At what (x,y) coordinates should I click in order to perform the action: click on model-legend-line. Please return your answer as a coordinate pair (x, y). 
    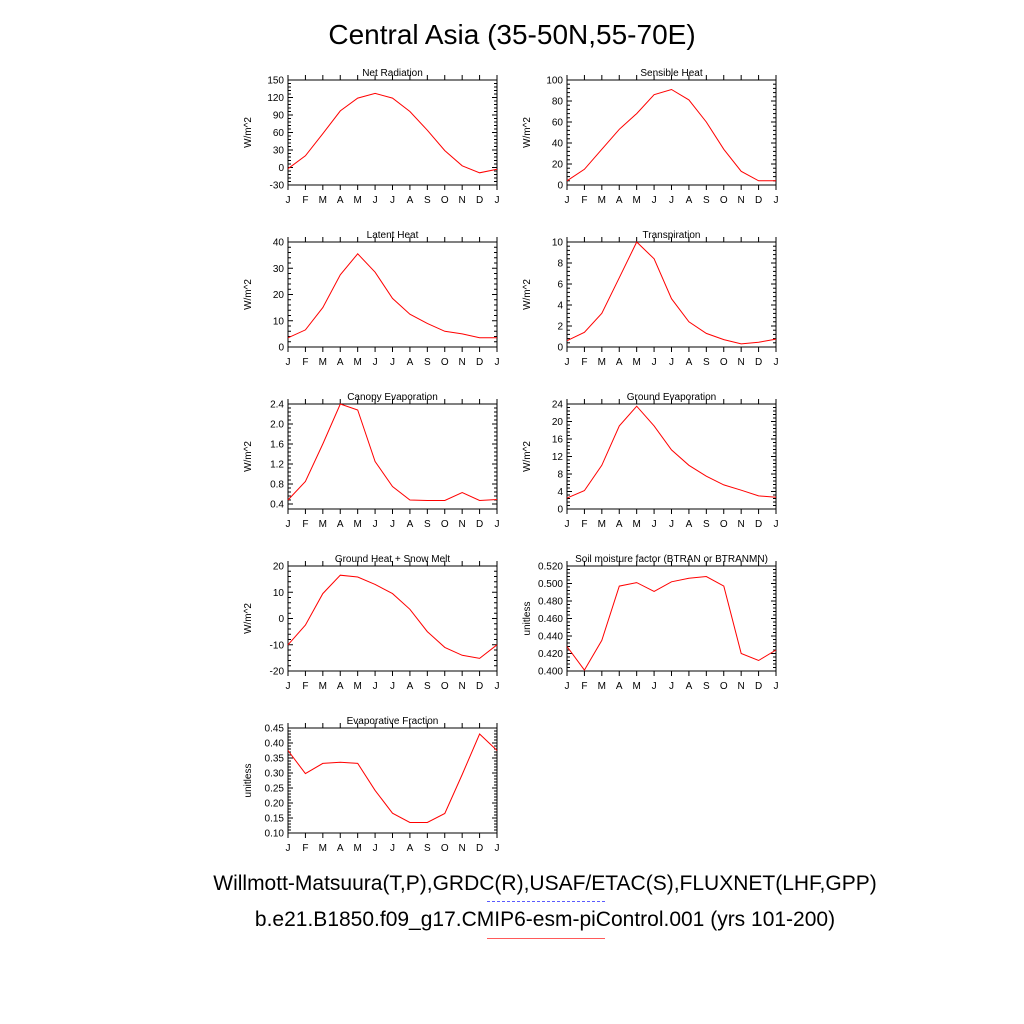
    Looking at the image, I should click on (546, 938).